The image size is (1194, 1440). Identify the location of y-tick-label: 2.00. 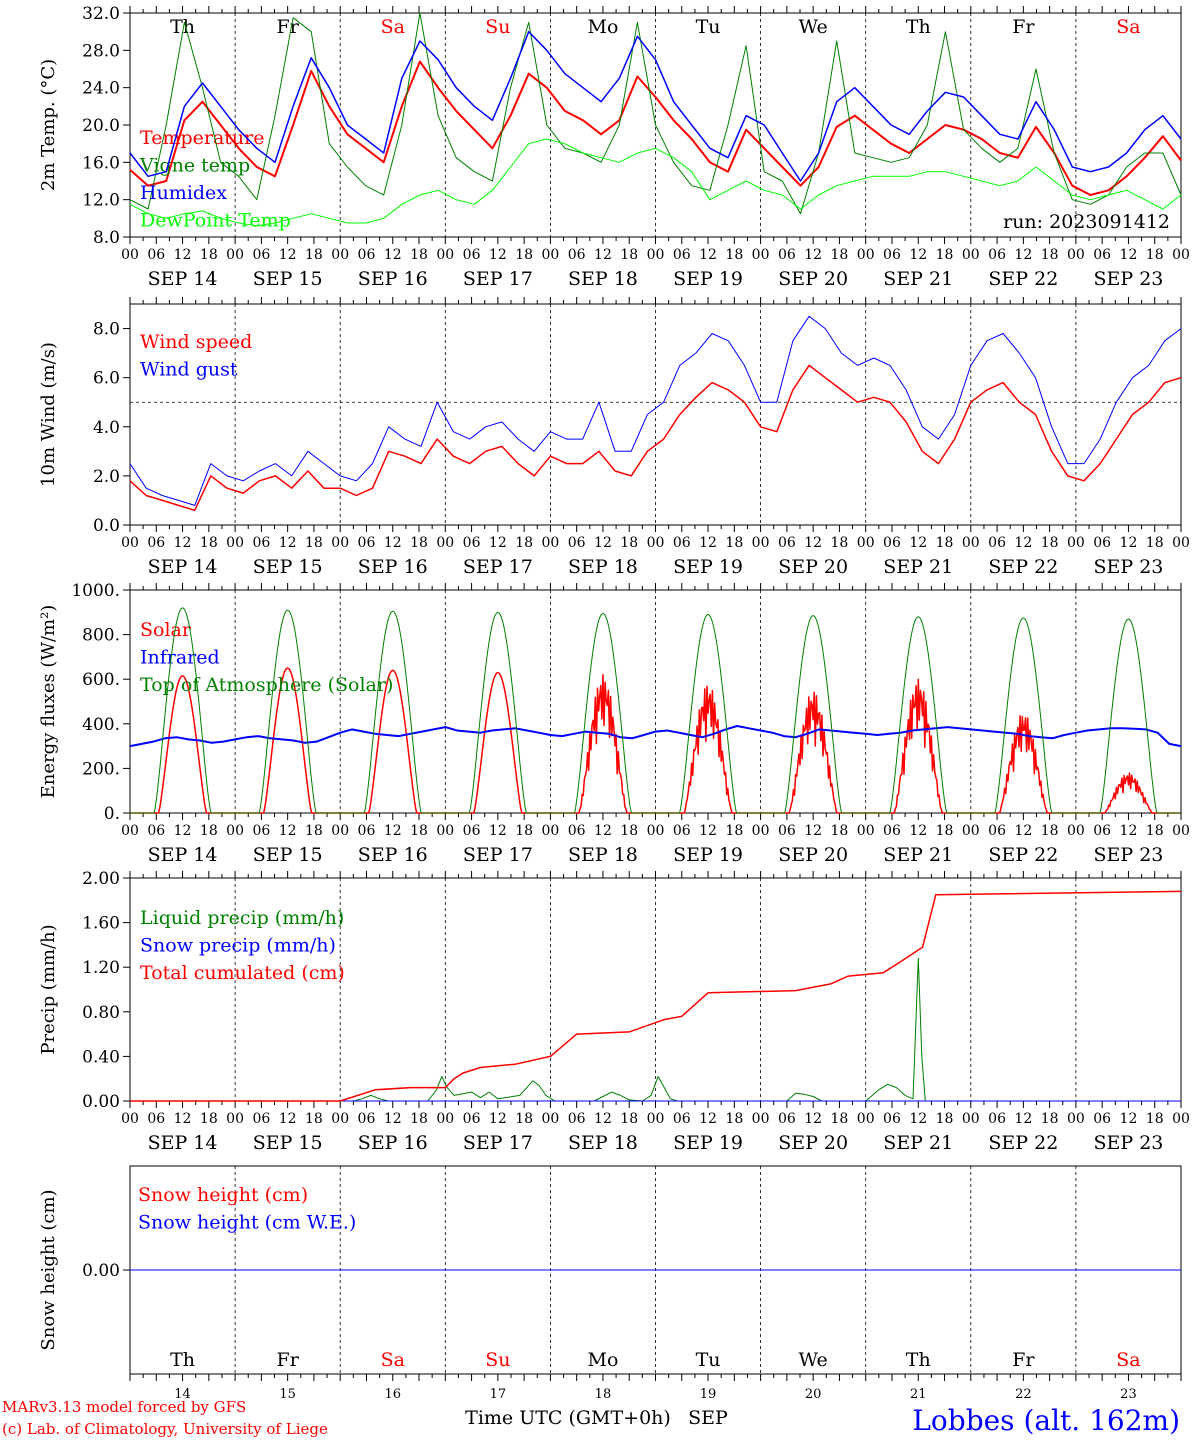
(101, 879).